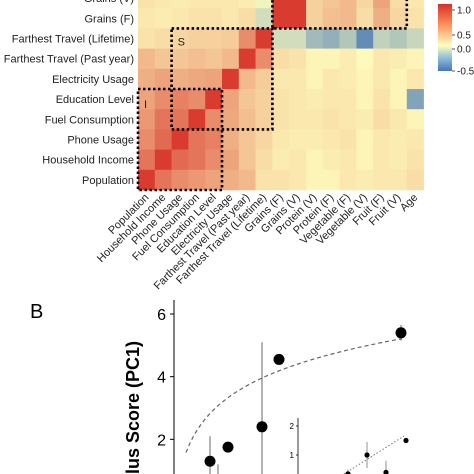  Describe the element at coordinates (73, 40) in the screenshot. I see `heatmap-row-label: Farthest Travel (Lifetime)` at that location.